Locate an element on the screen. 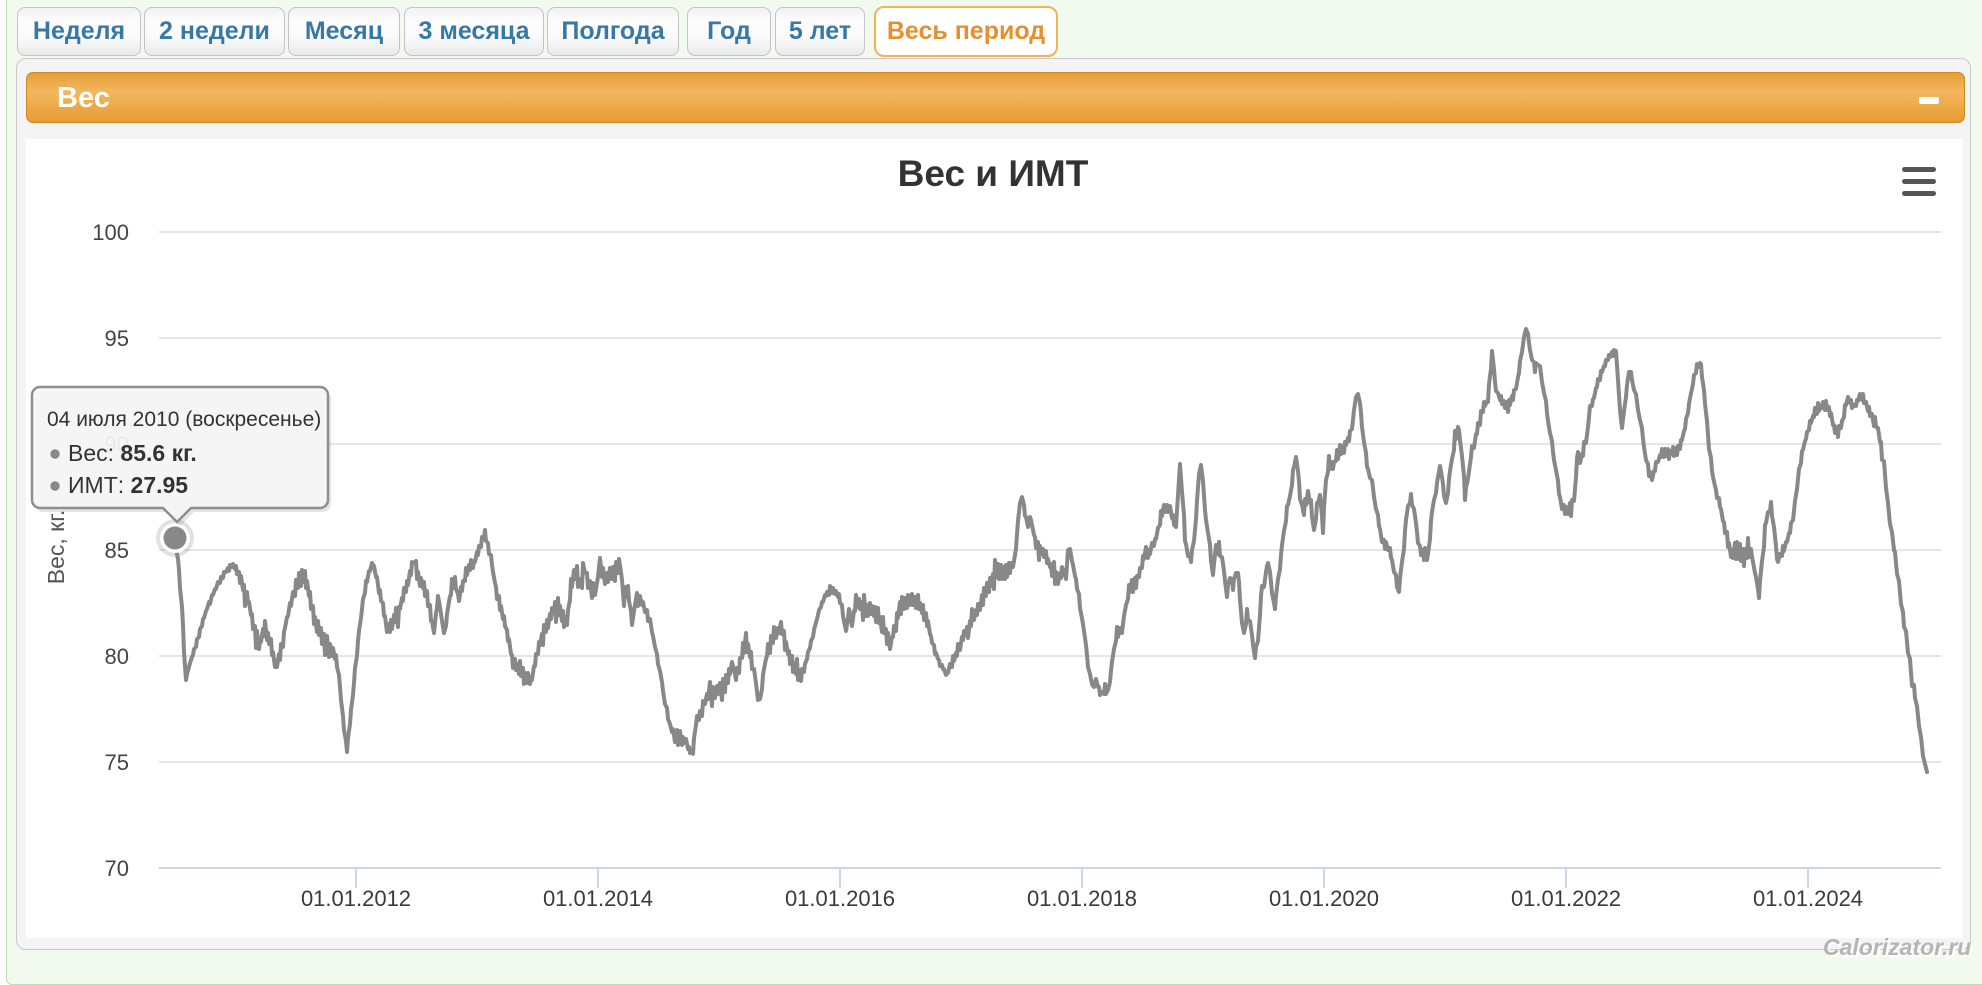  svg-text: 95 is located at coordinates (117, 338).